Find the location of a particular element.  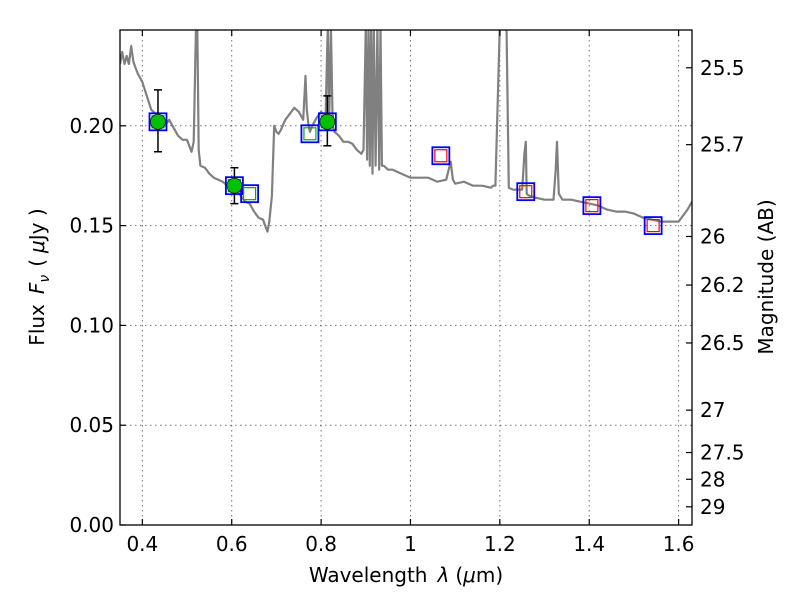

y2-tick-label: 26.5 is located at coordinates (722, 343).